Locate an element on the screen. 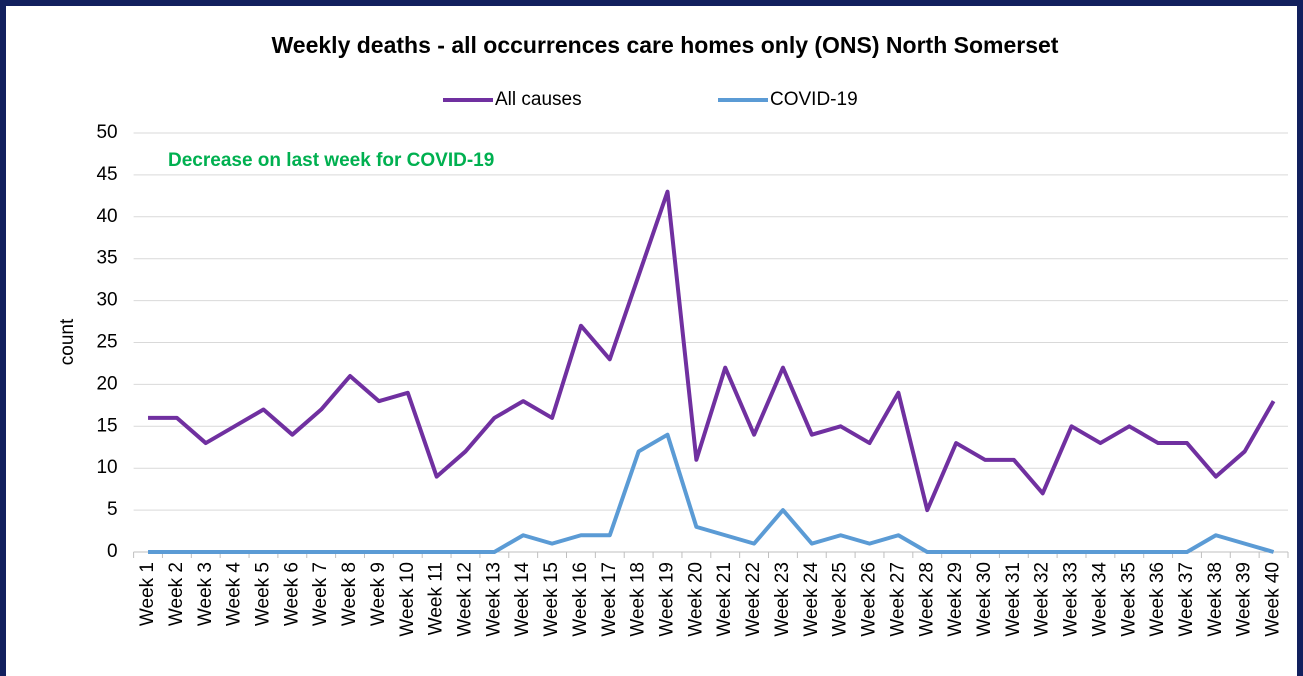  x-tick-label: Week 2 is located at coordinates (176, 594).